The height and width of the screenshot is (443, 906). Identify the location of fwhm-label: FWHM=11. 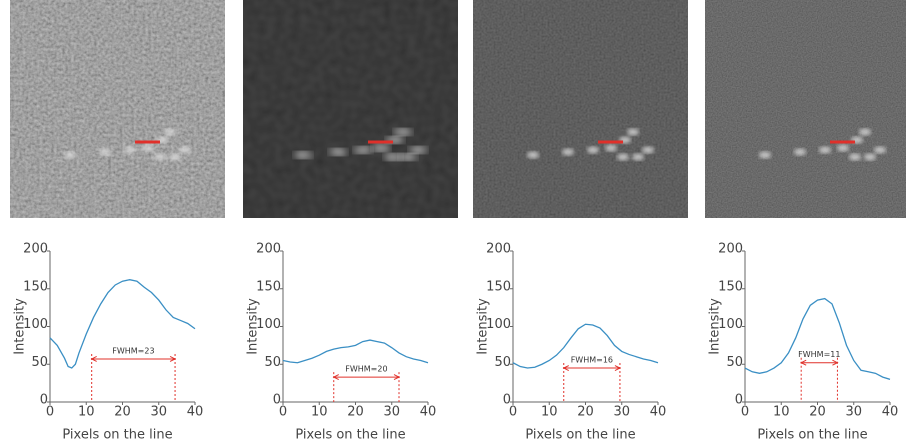
(819, 354).